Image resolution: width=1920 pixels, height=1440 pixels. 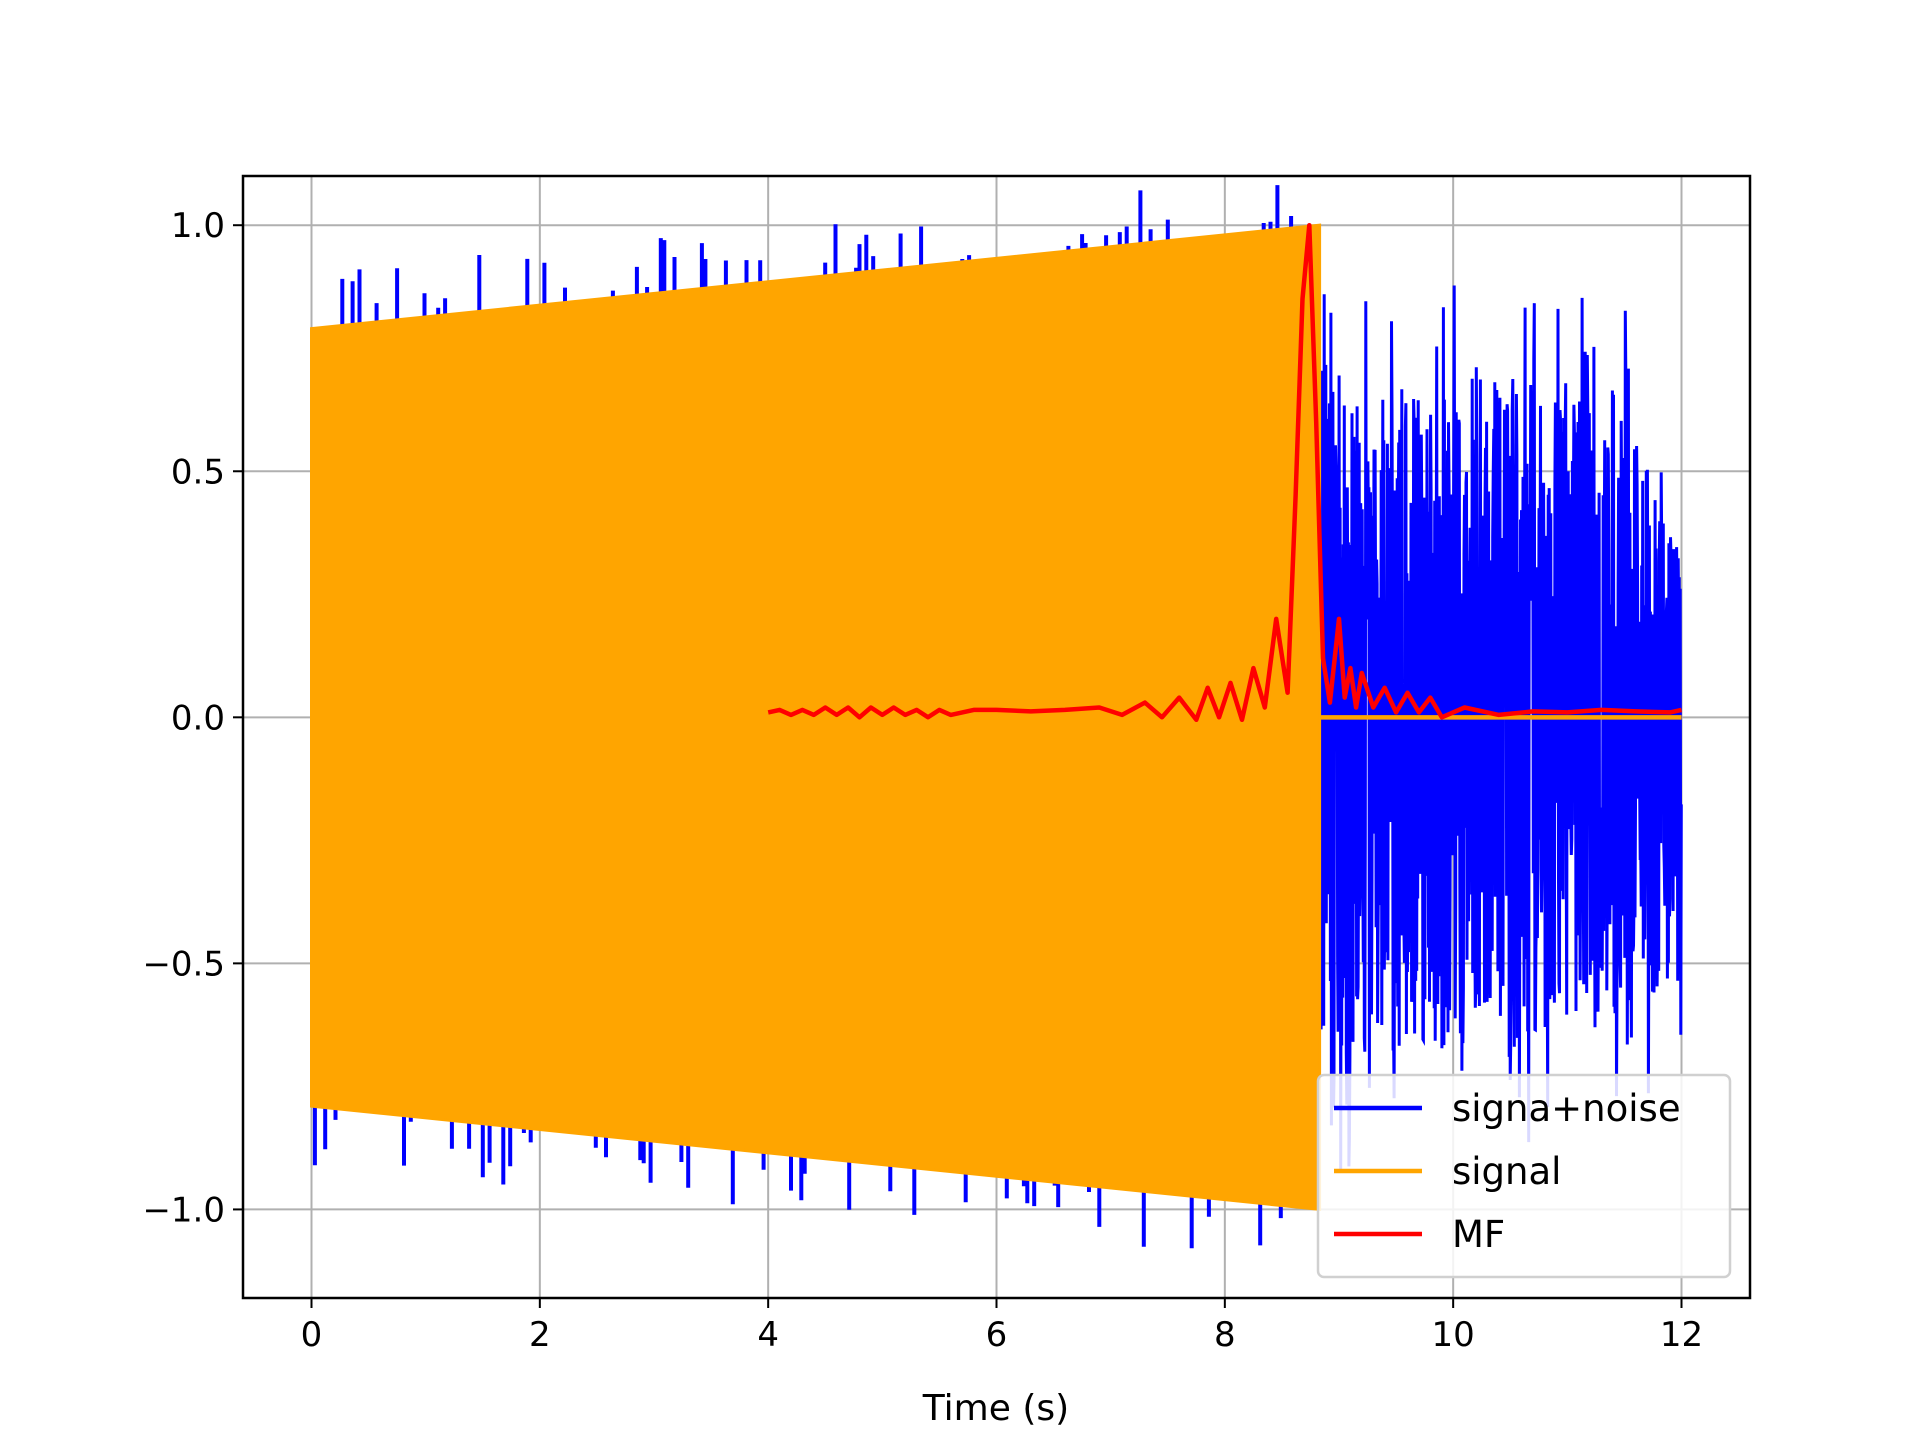 I want to click on y-tick-label: −1.0, so click(x=183, y=1210).